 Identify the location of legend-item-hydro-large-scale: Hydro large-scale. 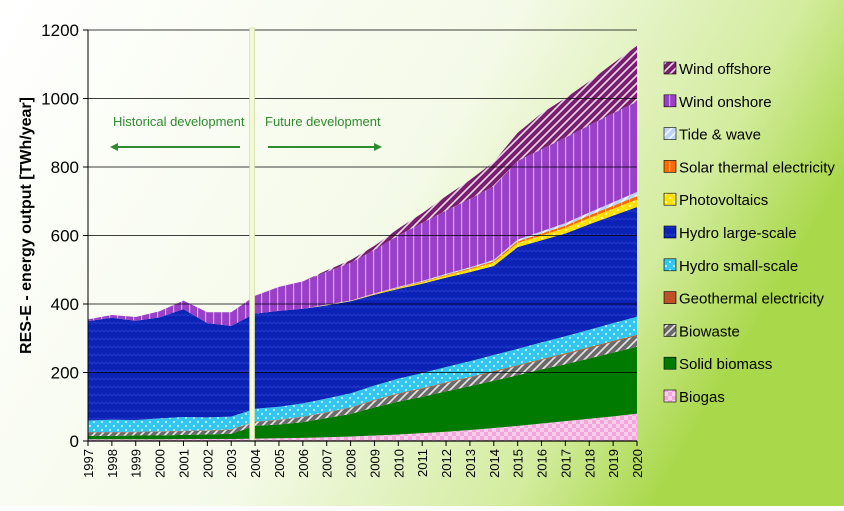
(730, 233).